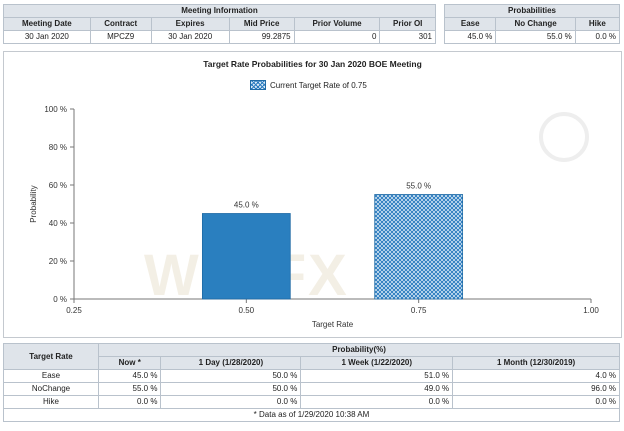 Image resolution: width=624 pixels, height=431 pixels. Describe the element at coordinates (470, 24) in the screenshot. I see `col-ease: Ease` at that location.